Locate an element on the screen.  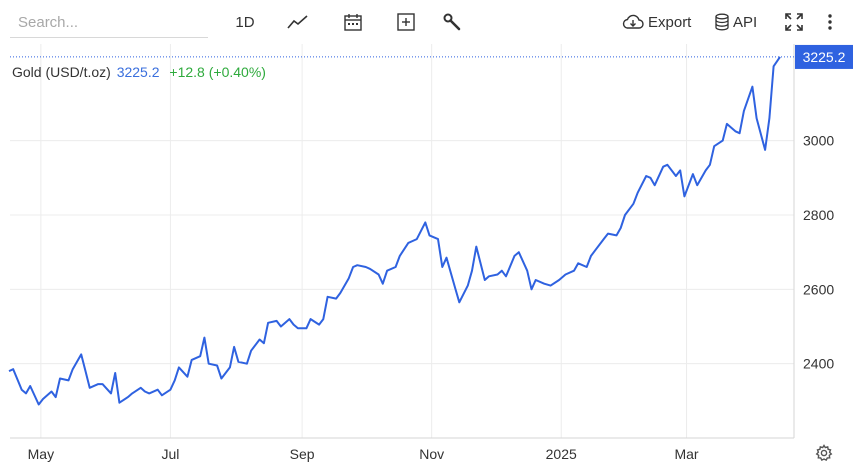
y-tick-label: 3000 is located at coordinates (818, 141).